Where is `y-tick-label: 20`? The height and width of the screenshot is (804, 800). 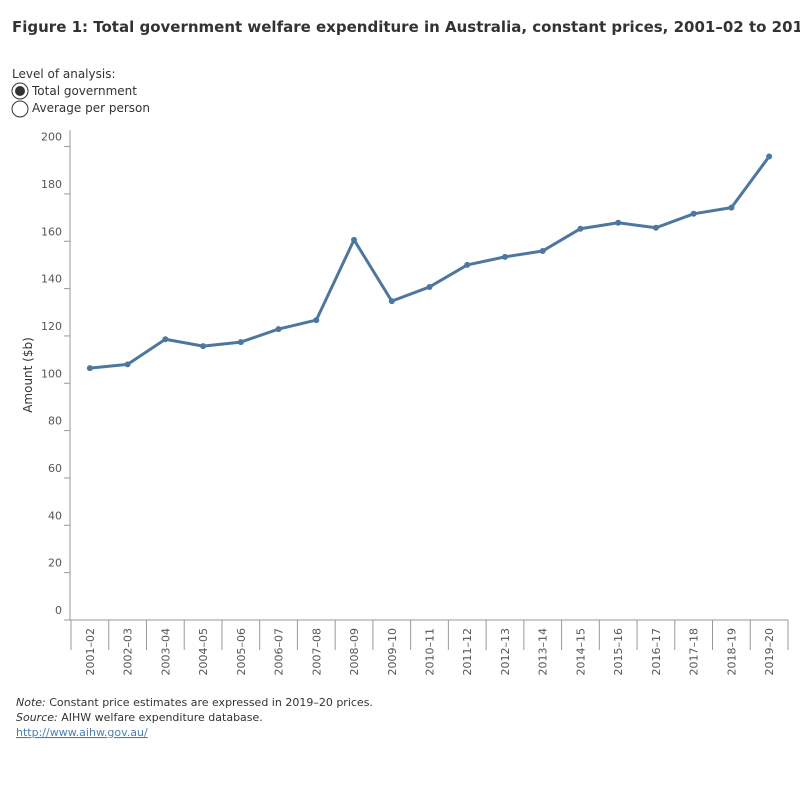 y-tick-label: 20 is located at coordinates (55, 563).